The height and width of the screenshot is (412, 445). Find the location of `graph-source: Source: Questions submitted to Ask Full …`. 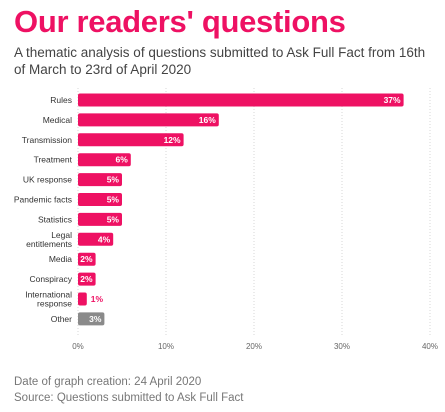

graph-source: Source: Questions submitted to Ask Full … is located at coordinates (129, 398).